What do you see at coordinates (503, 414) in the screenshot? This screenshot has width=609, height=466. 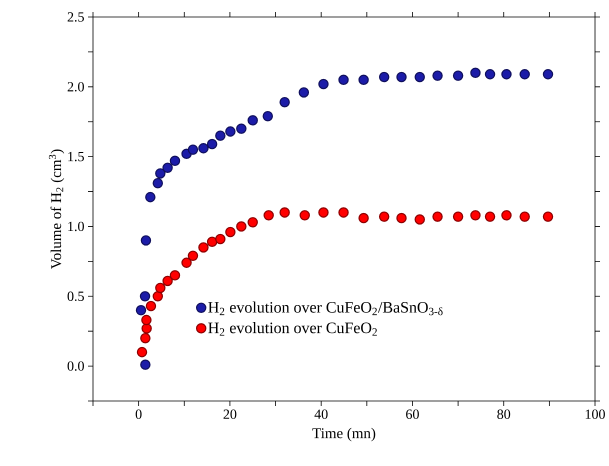 I see `x-tick-label: 80` at bounding box center [503, 414].